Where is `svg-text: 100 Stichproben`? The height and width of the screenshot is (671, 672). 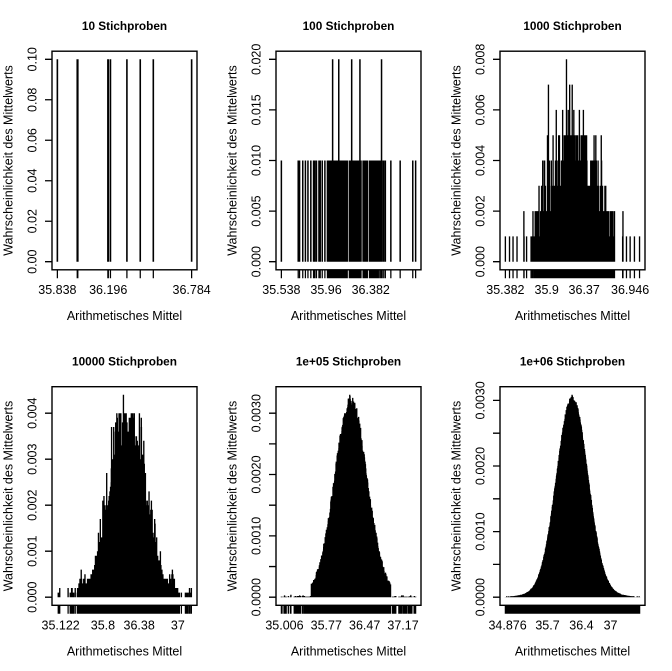 svg-text: 100 Stichproben is located at coordinates (349, 26).